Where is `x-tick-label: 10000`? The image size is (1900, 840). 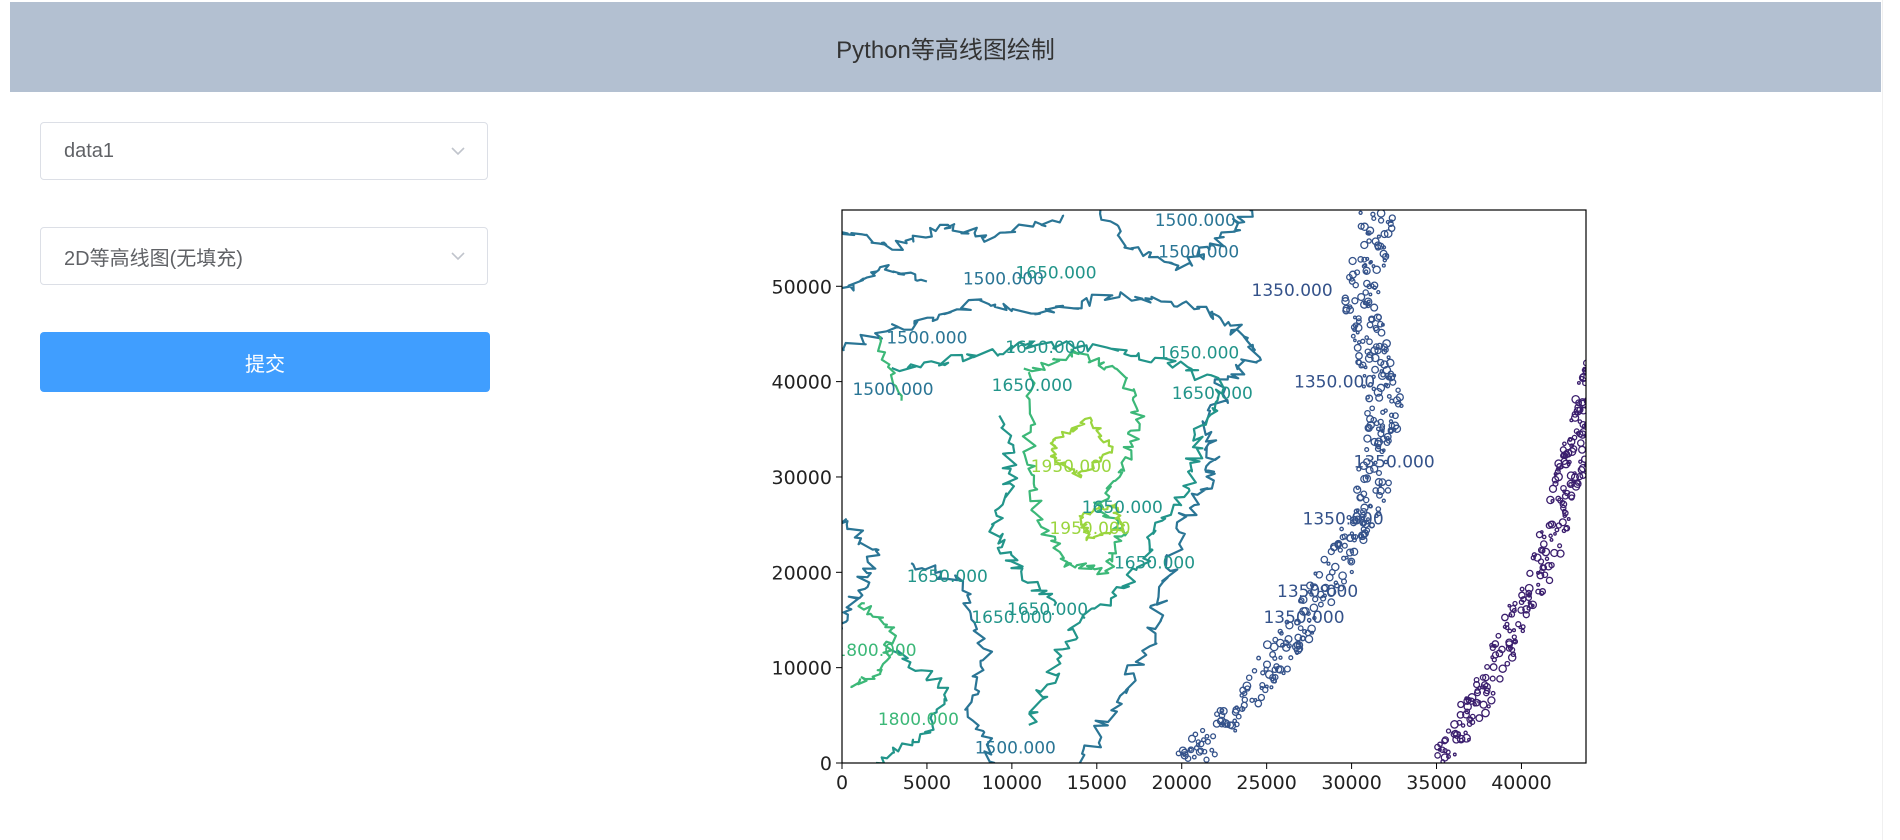
x-tick-label: 10000 is located at coordinates (1012, 783).